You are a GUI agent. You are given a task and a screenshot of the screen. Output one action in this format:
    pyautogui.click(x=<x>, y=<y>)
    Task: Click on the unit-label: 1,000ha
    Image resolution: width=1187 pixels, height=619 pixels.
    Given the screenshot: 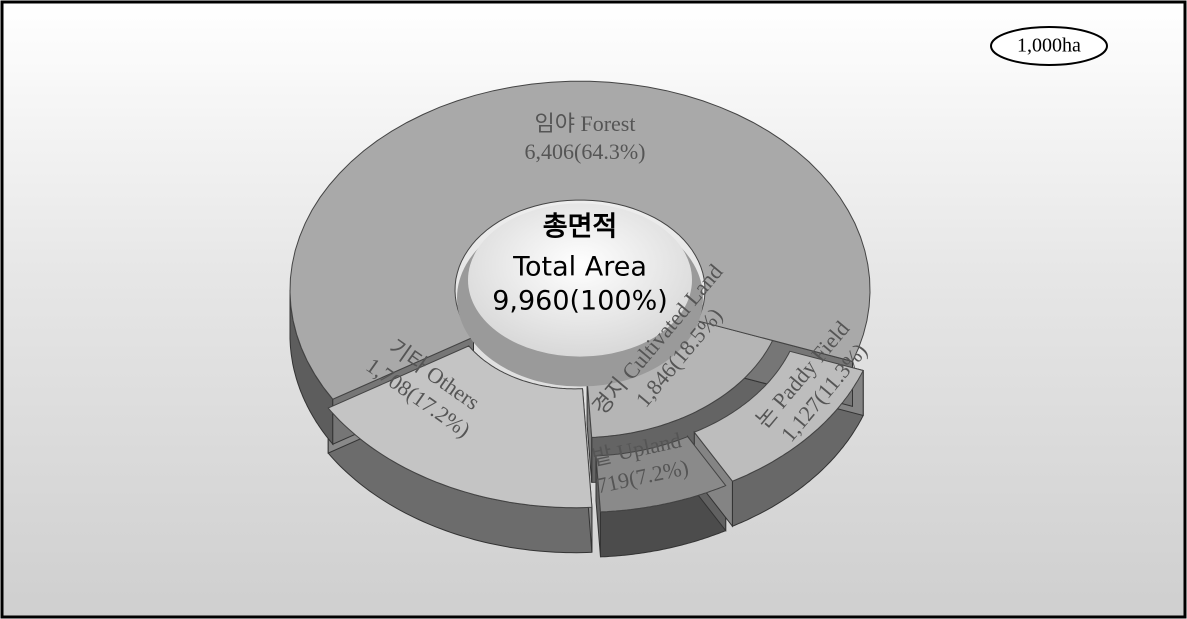 What is the action you would take?
    pyautogui.click(x=1049, y=46)
    